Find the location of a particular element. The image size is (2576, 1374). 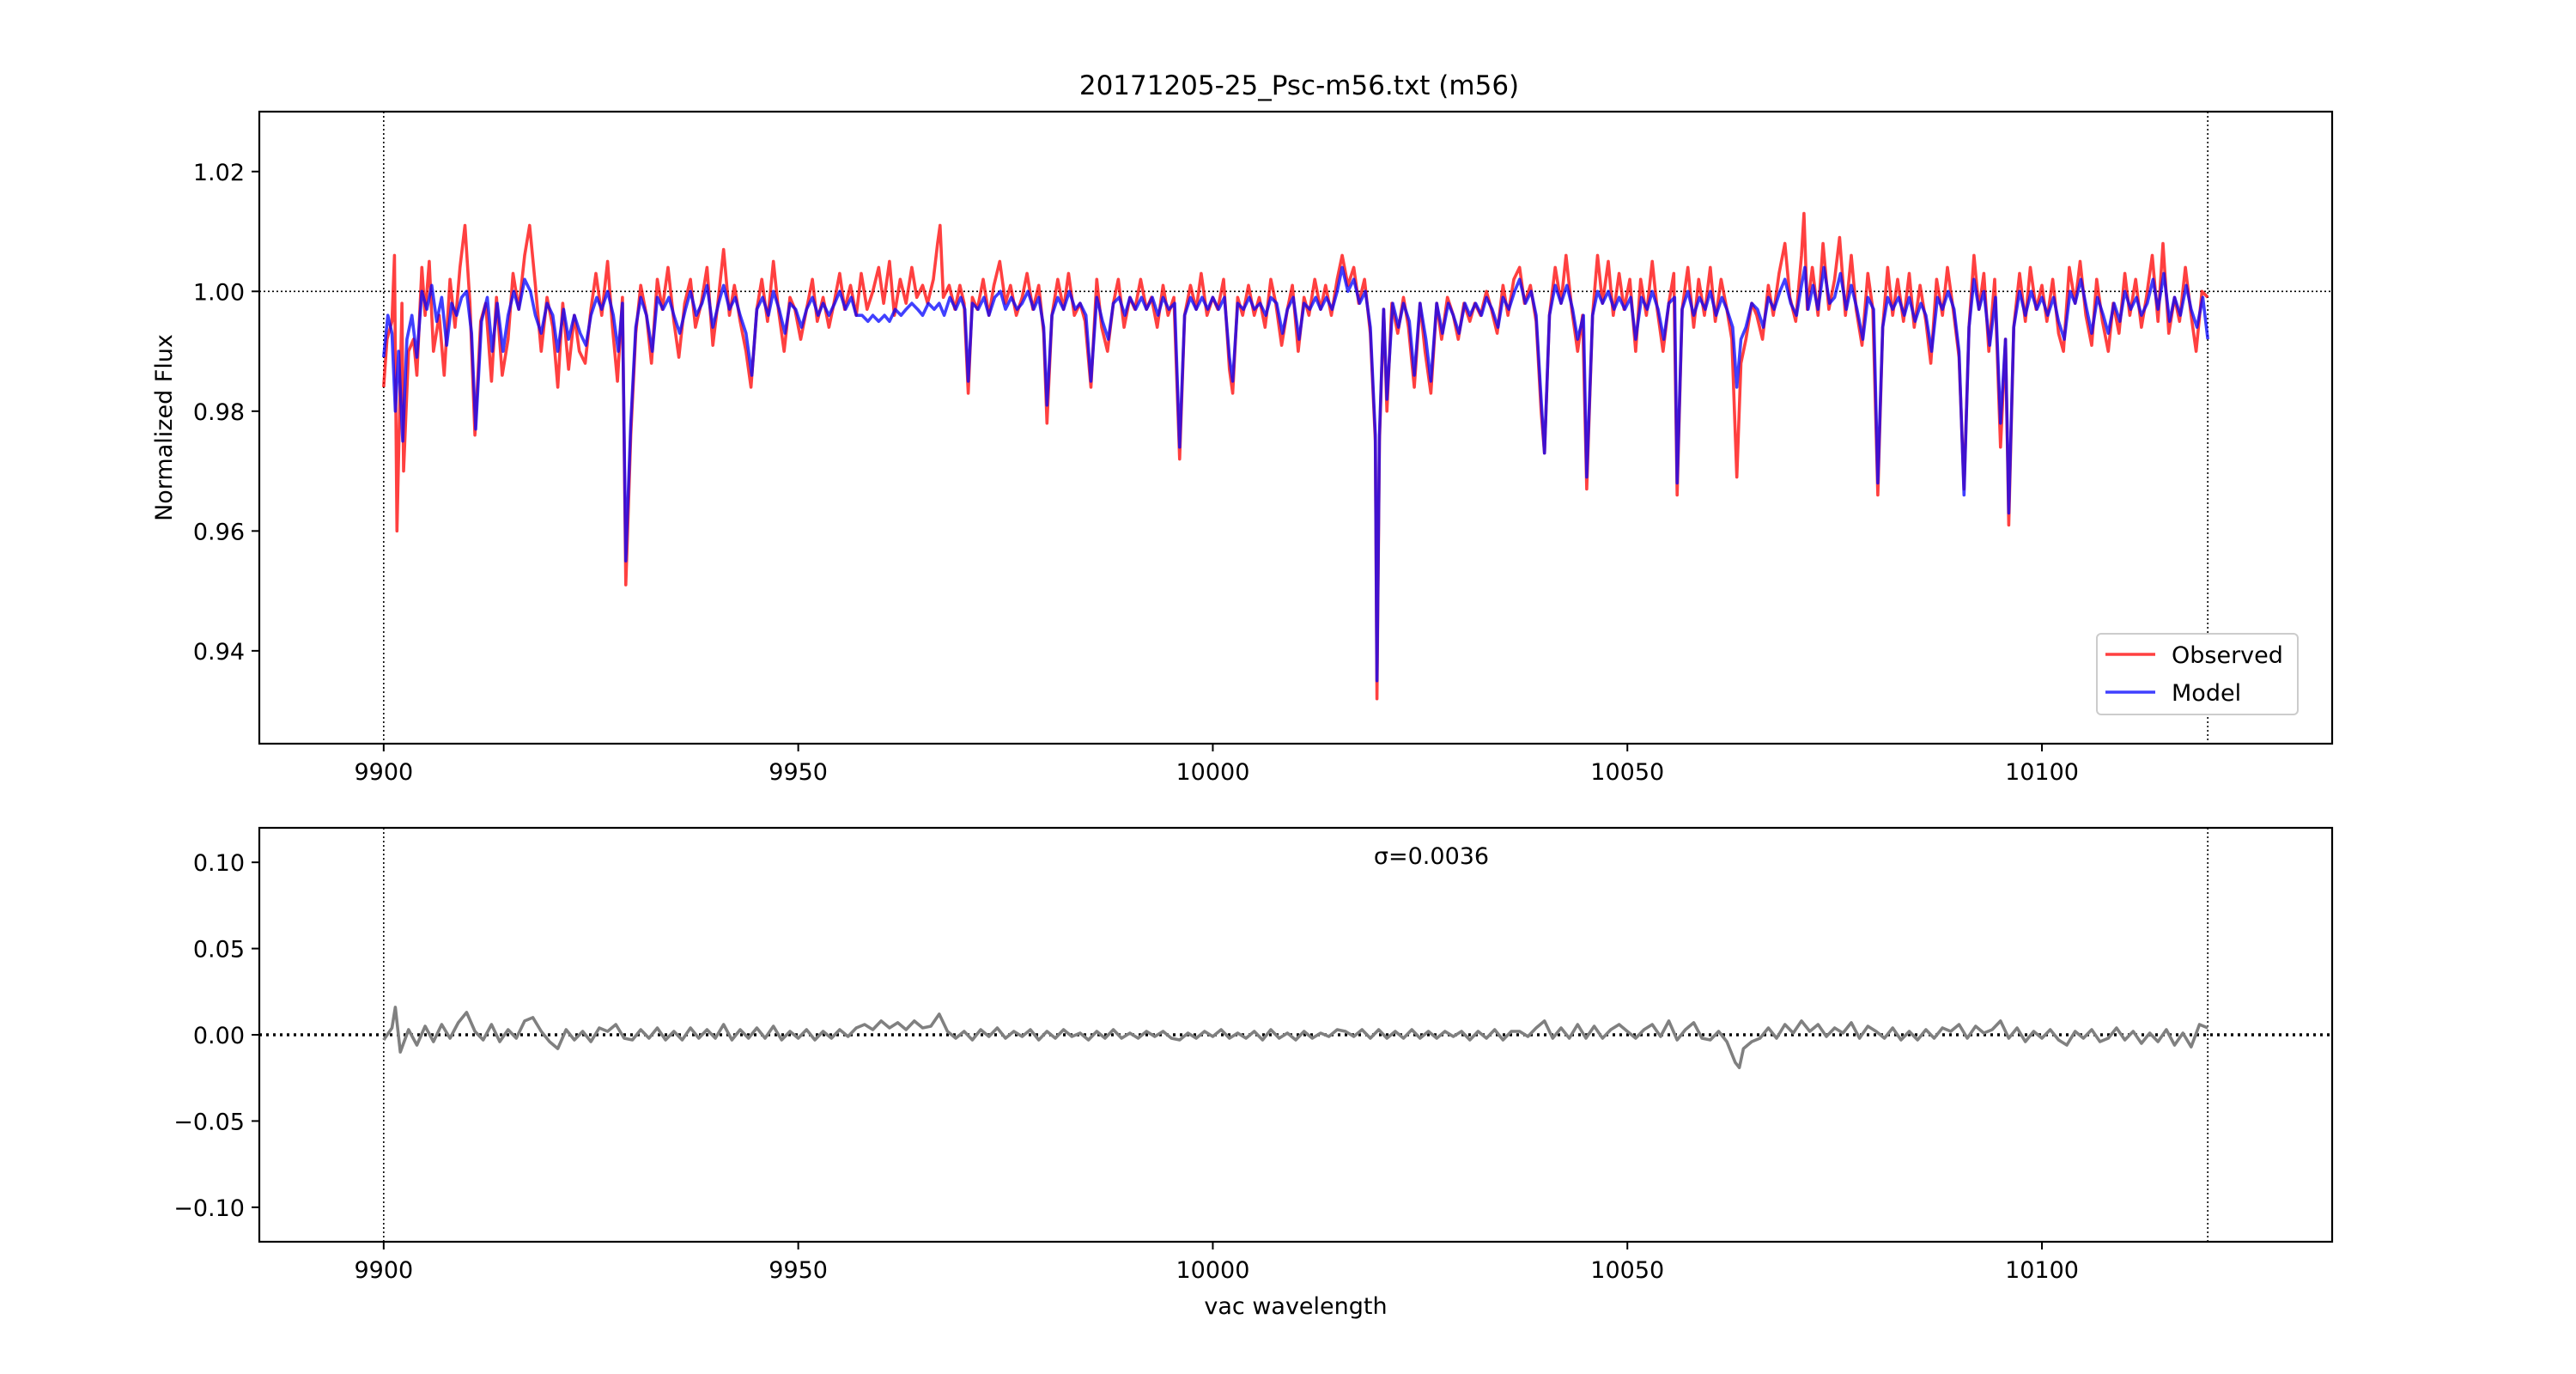

spectrum-x-tick-label: 10000 is located at coordinates (1213, 772).